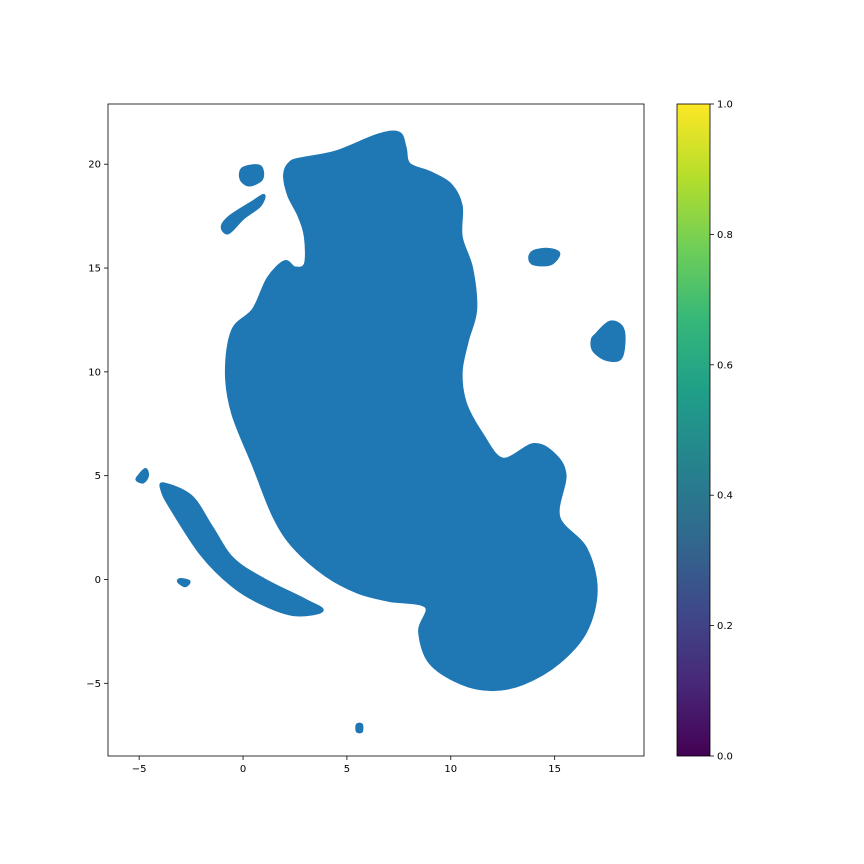 The width and height of the screenshot is (864, 864). Describe the element at coordinates (94, 165) in the screenshot. I see `y-tick-label: 20` at that location.